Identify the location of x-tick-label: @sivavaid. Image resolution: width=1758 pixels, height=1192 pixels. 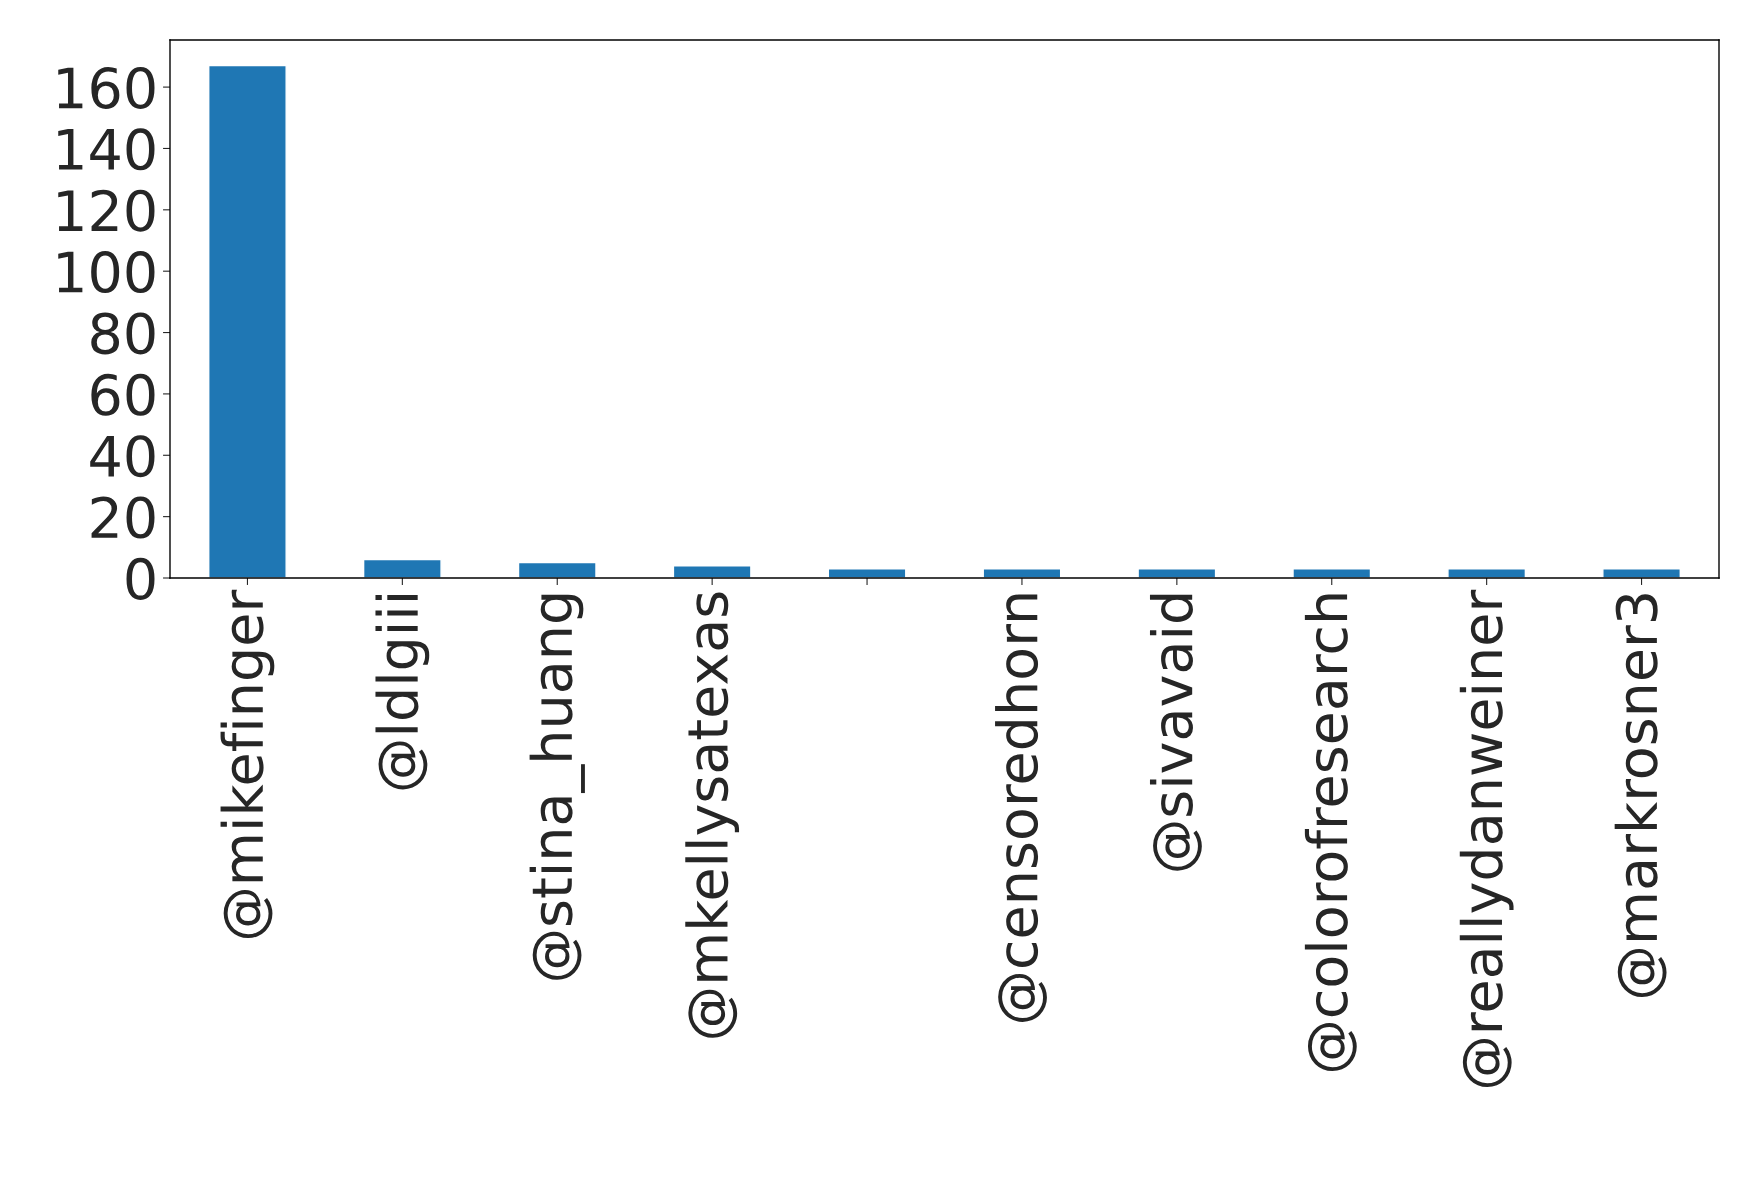
(1175, 732).